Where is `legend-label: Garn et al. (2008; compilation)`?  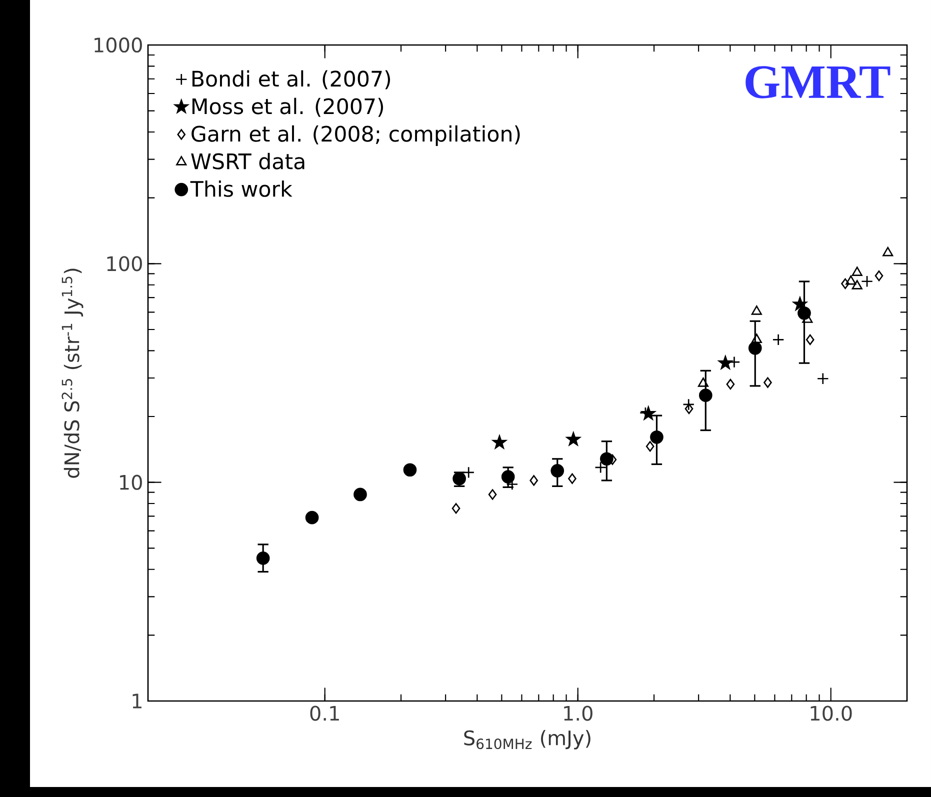
legend-label: Garn et al. (2008; compilation) is located at coordinates (356, 135).